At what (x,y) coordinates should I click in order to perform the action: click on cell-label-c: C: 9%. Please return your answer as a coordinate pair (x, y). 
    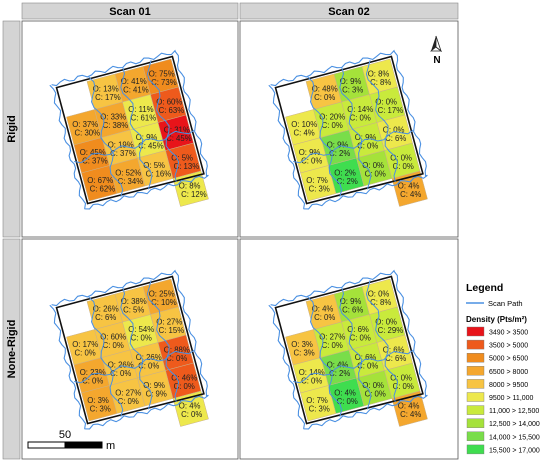
    Looking at the image, I should click on (156, 394).